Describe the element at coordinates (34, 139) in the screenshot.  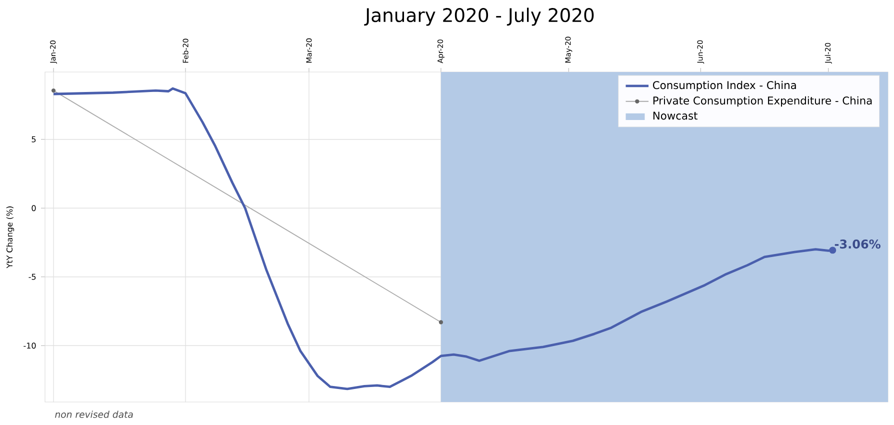
I see `y-tick-label: 5` at that location.